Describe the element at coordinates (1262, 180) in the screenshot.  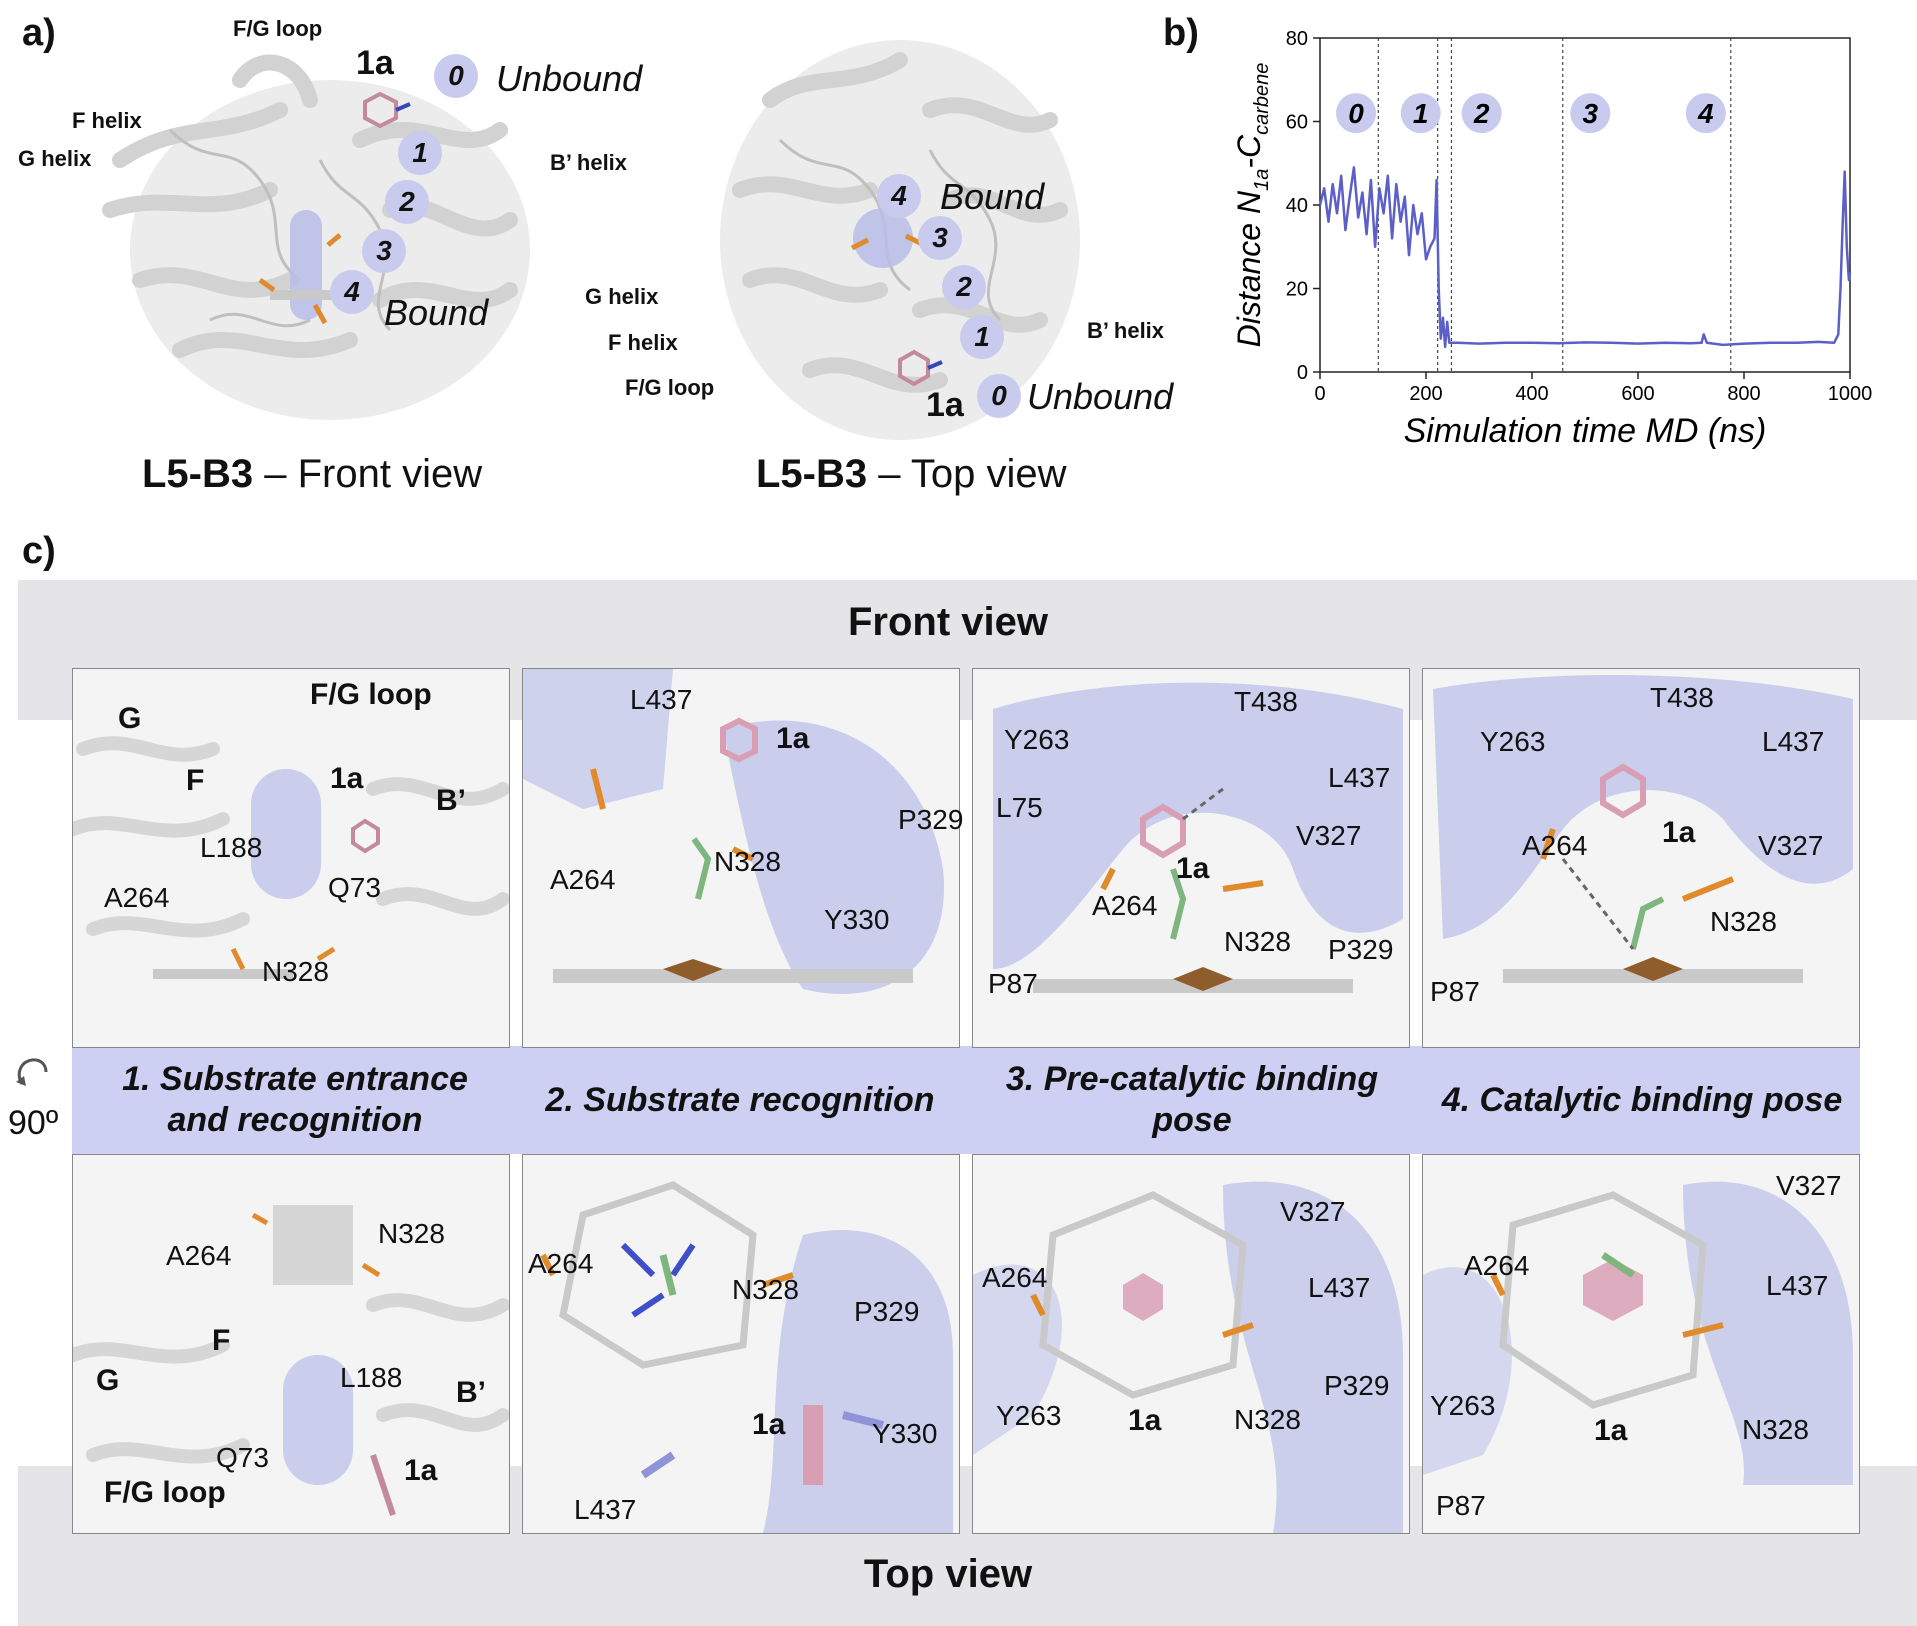
I see `y-axis-label-part-1: 1a` at that location.